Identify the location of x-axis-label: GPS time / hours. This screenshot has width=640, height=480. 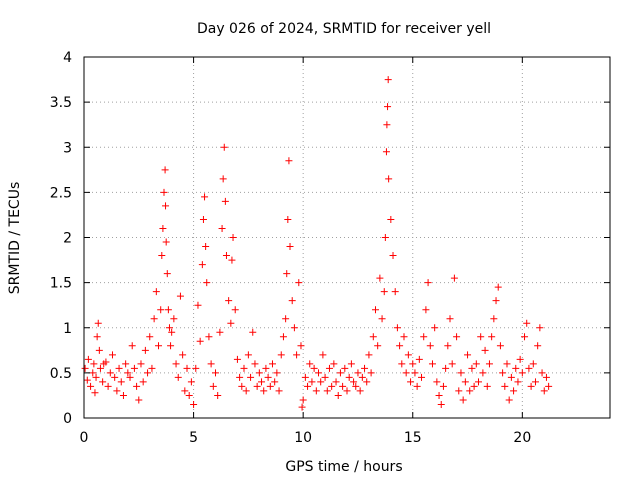
(343, 467).